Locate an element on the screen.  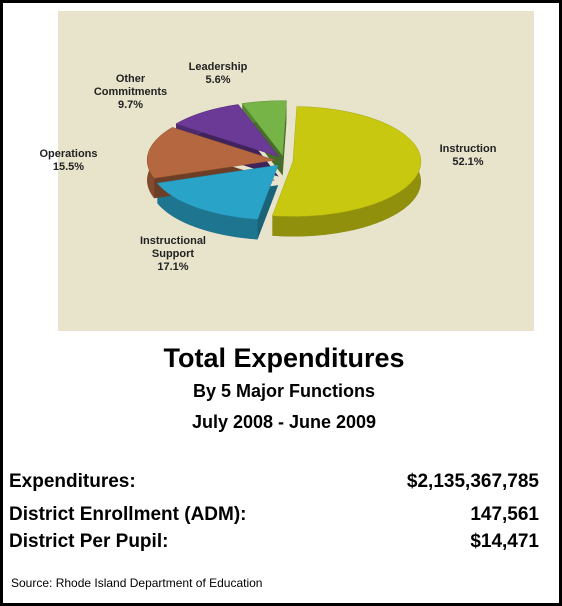
slice-name: Operations is located at coordinates (68, 154).